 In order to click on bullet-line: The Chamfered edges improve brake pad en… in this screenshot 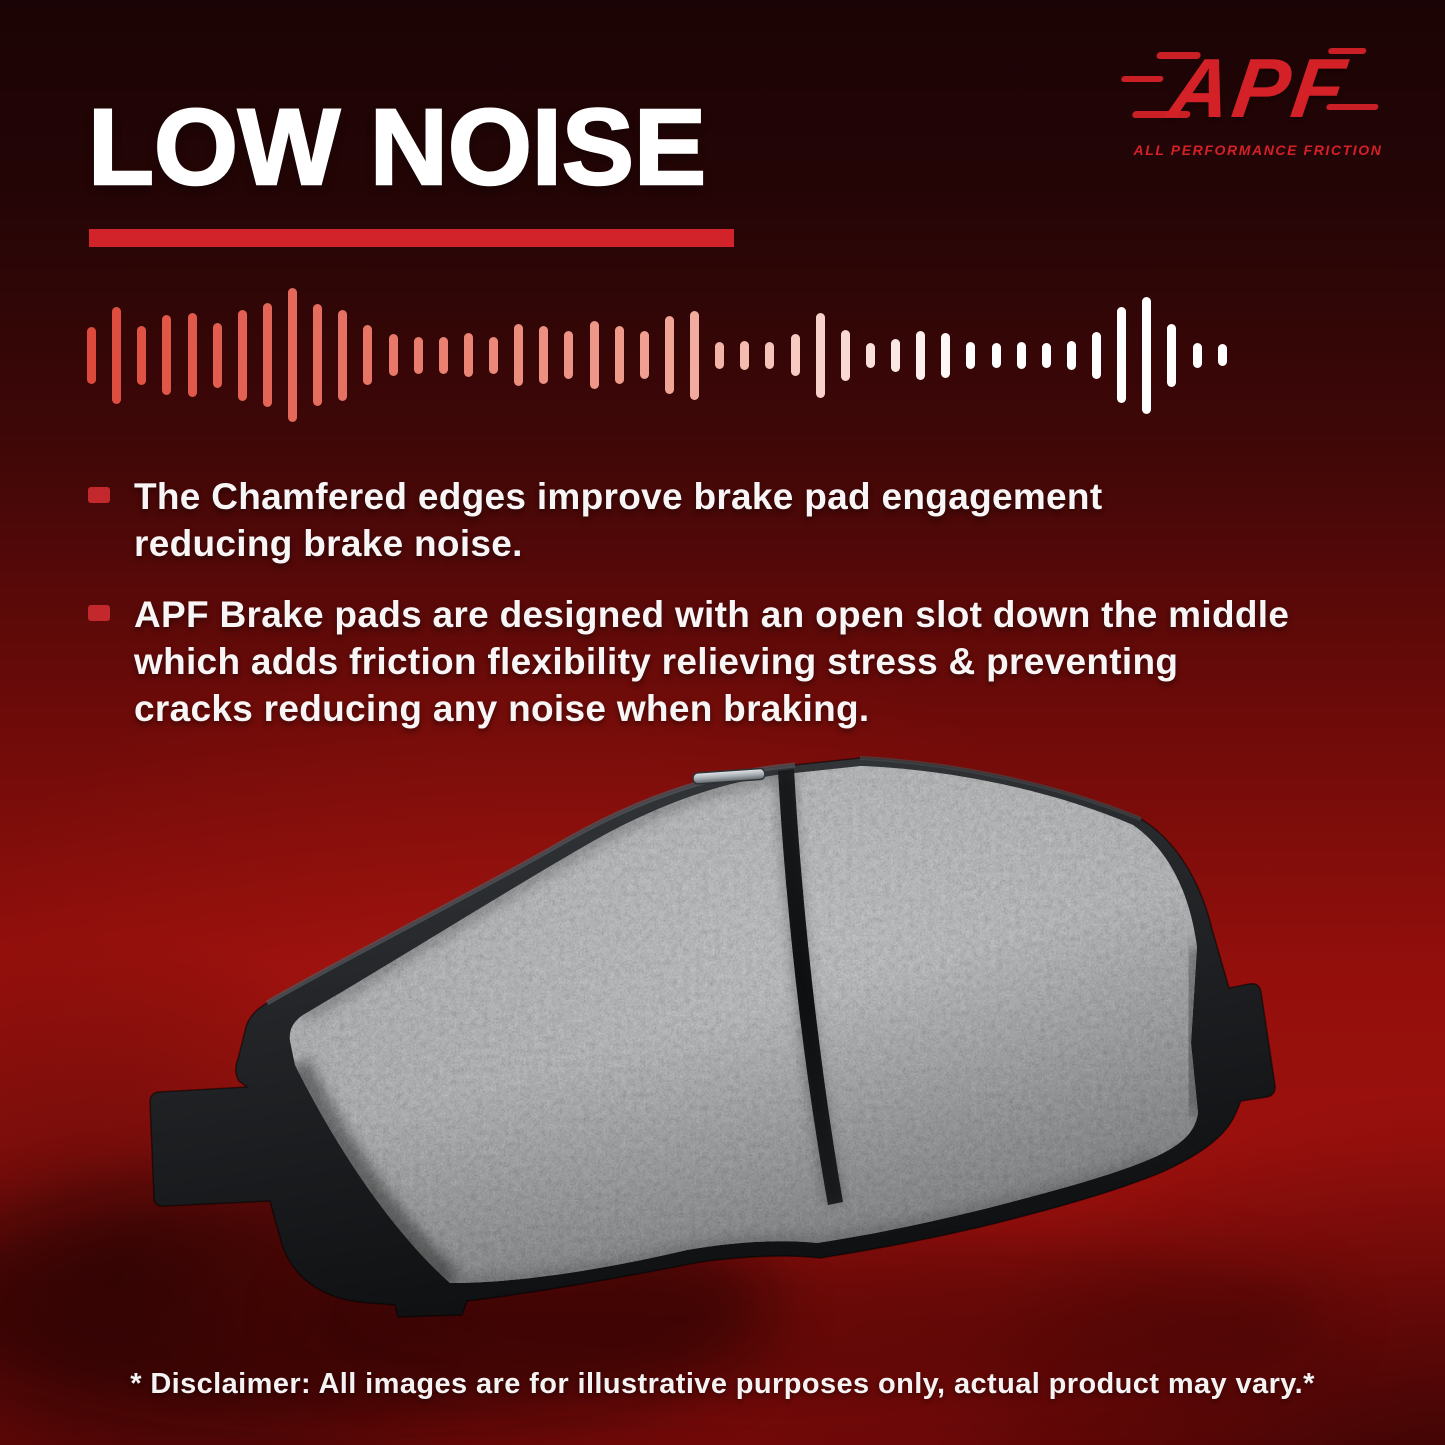, I will do `click(618, 496)`.